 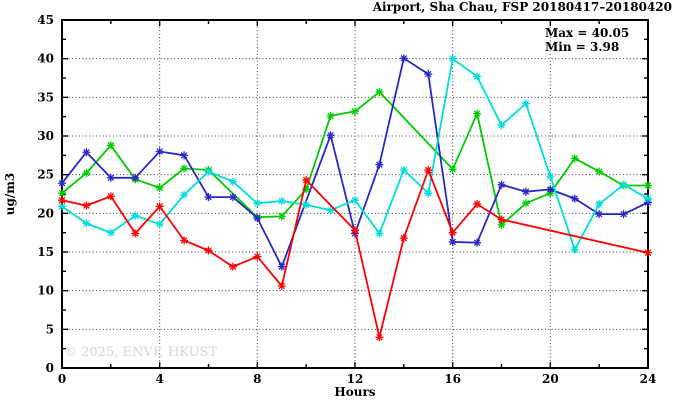 I want to click on x-tick-label: 4, so click(x=159, y=379).